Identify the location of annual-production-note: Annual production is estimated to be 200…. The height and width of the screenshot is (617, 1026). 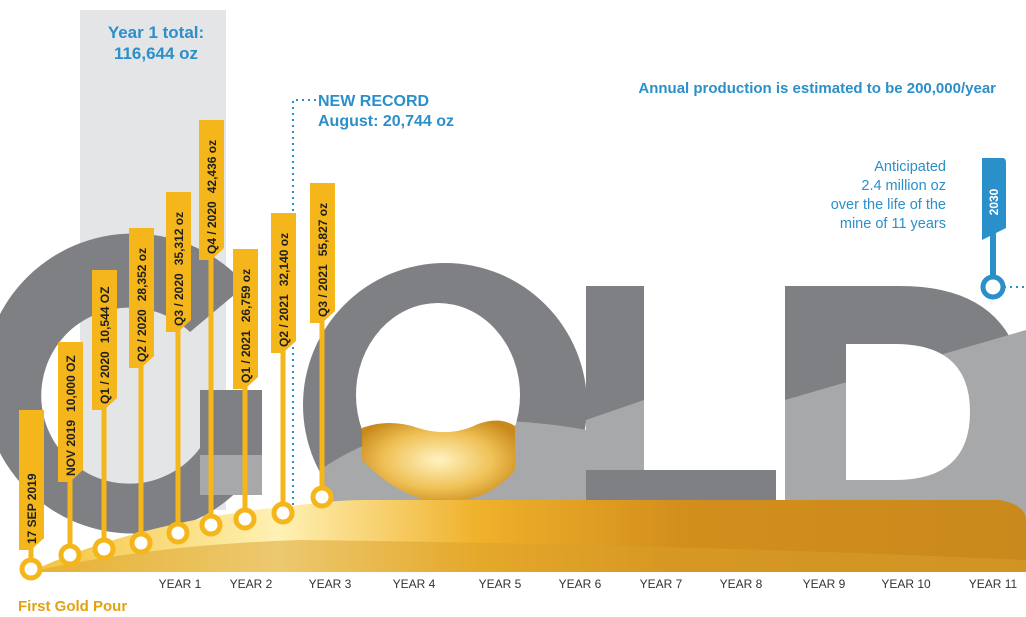
(817, 88).